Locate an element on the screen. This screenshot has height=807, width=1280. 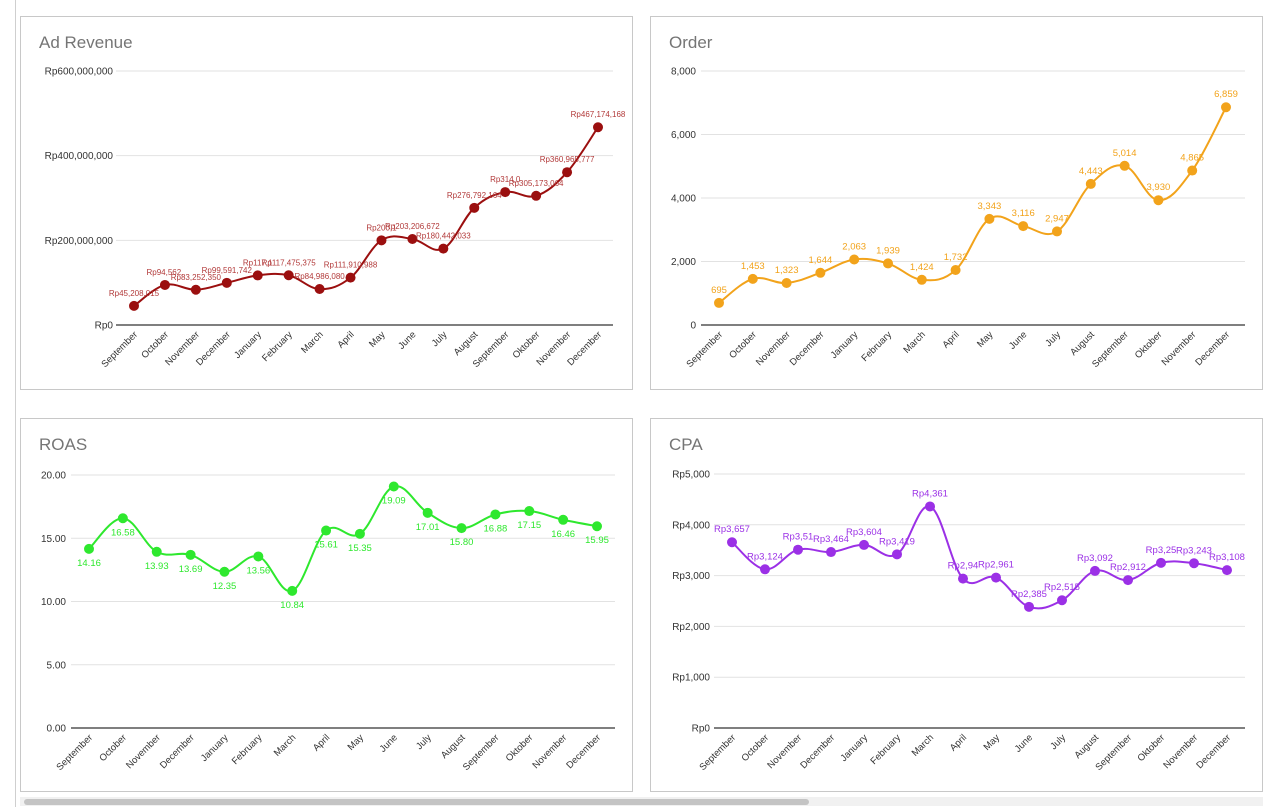
order-x-tick-label: September is located at coordinates (1110, 349).